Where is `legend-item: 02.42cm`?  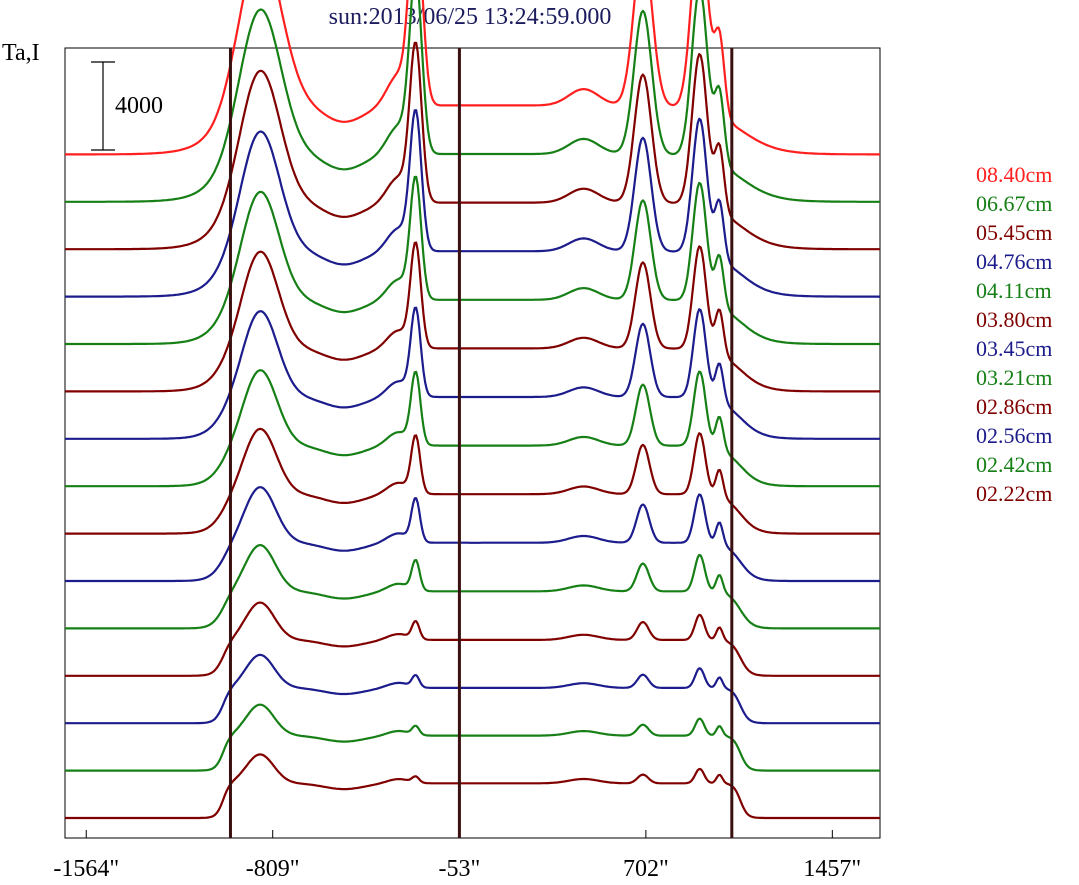 legend-item: 02.42cm is located at coordinates (1014, 464).